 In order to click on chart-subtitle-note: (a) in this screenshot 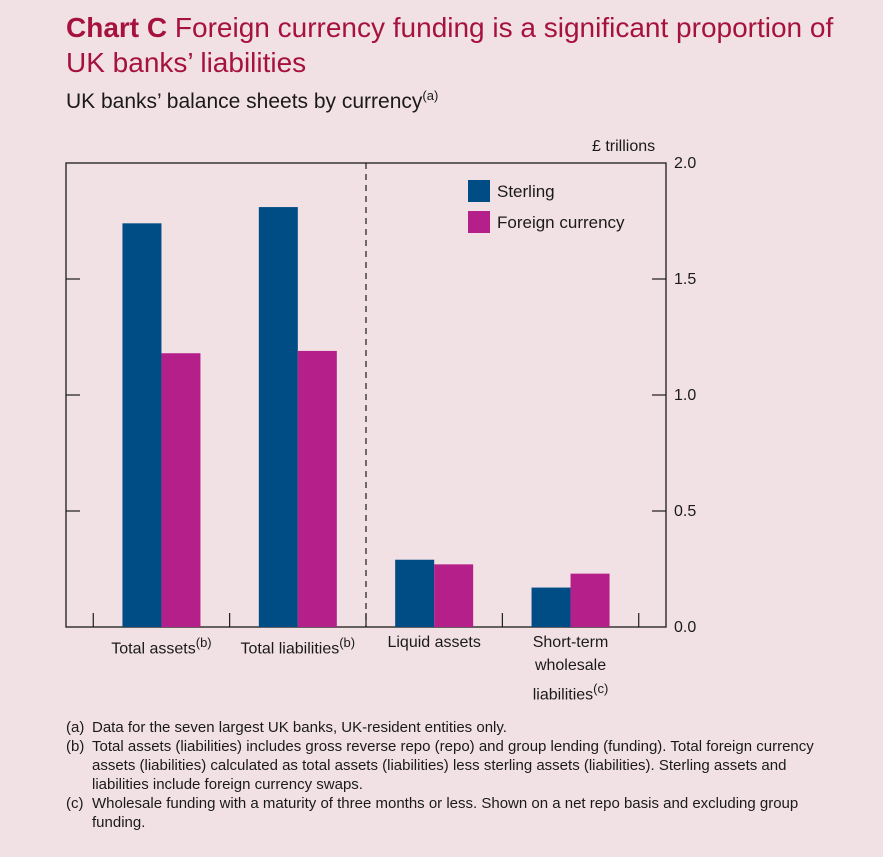, I will do `click(430, 95)`.